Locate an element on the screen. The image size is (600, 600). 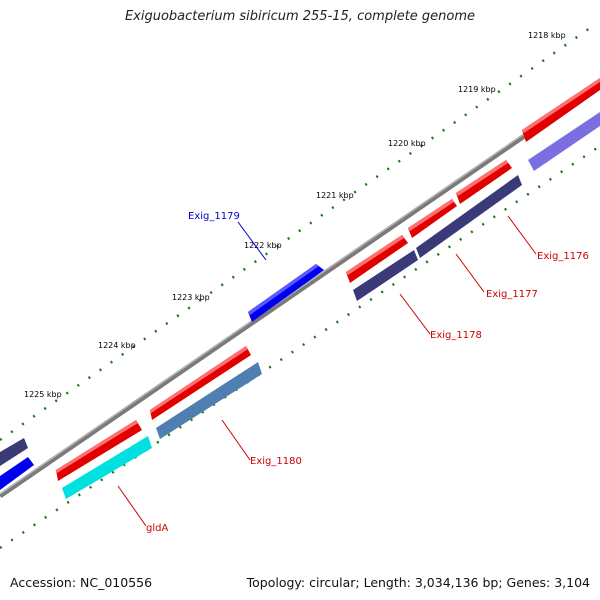
gene-exig-1177-cds is located at coordinates (484, 182).